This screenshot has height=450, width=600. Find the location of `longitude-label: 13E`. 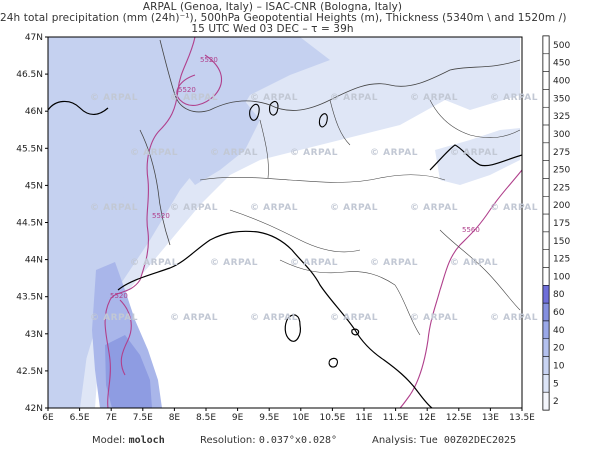

longitude-label: 13E is located at coordinates (490, 418).